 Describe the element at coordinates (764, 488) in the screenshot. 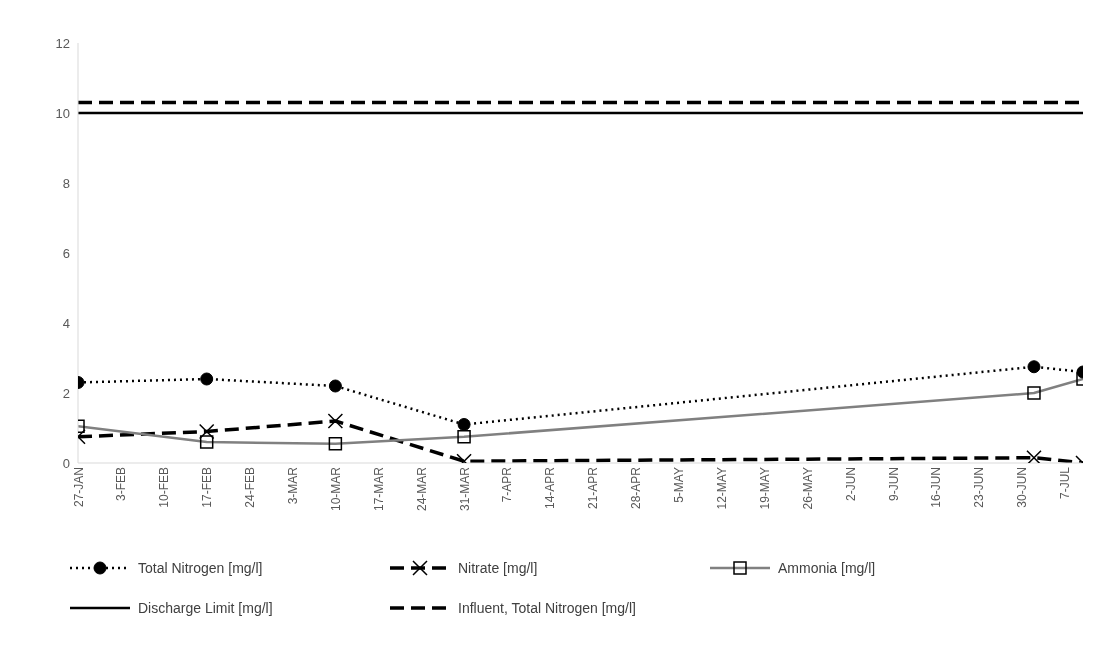

I see `x-tick-label: 19-MAY` at that location.